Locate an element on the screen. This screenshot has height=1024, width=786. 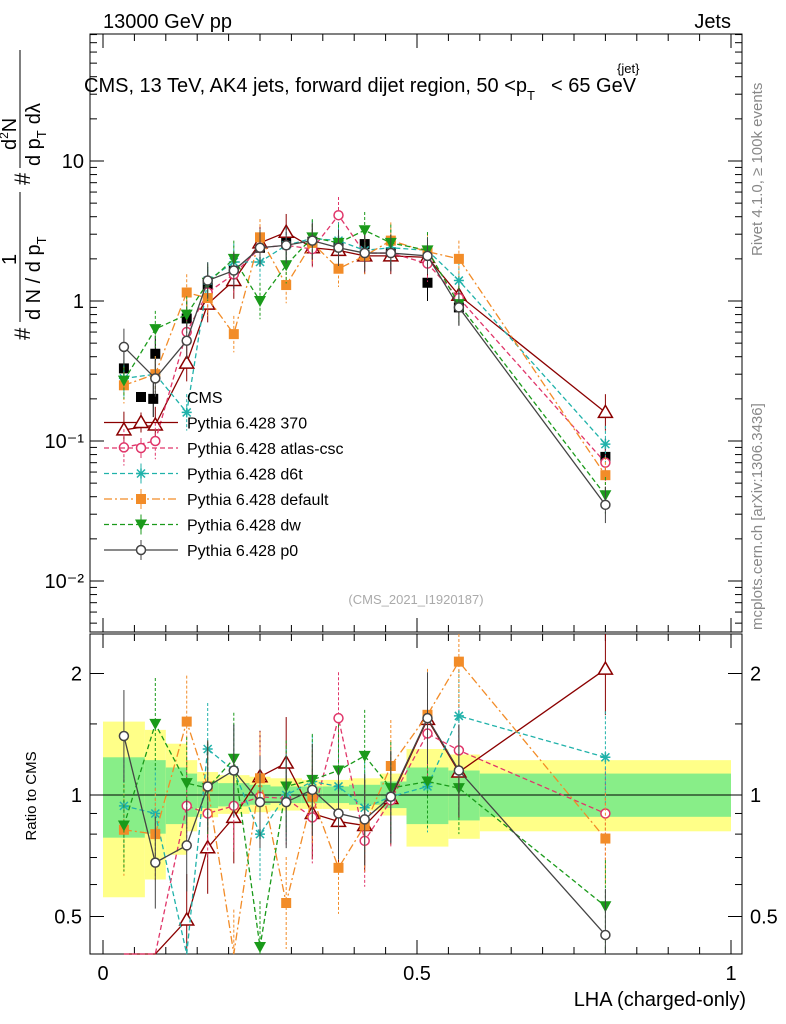
title-subscript: T is located at coordinates (531, 95).